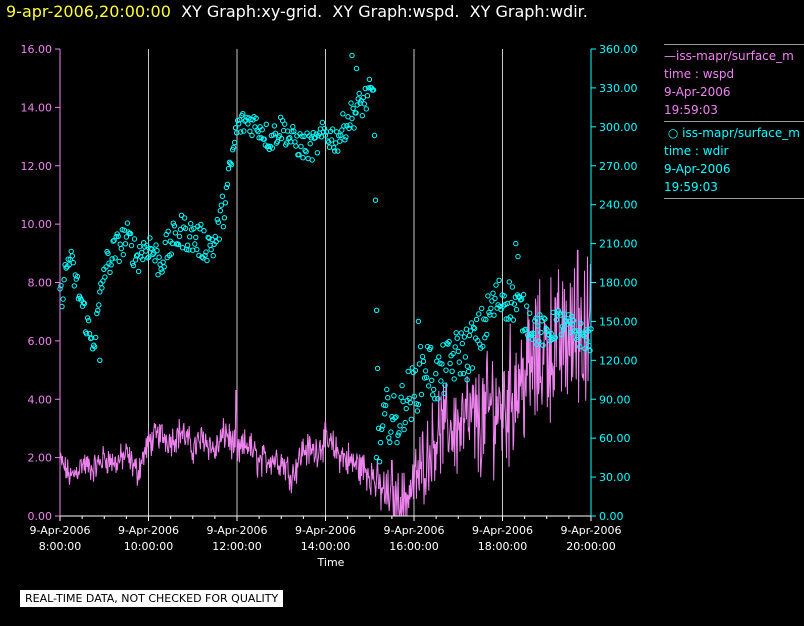  I want to click on x-axis-label: Time, so click(331, 562).